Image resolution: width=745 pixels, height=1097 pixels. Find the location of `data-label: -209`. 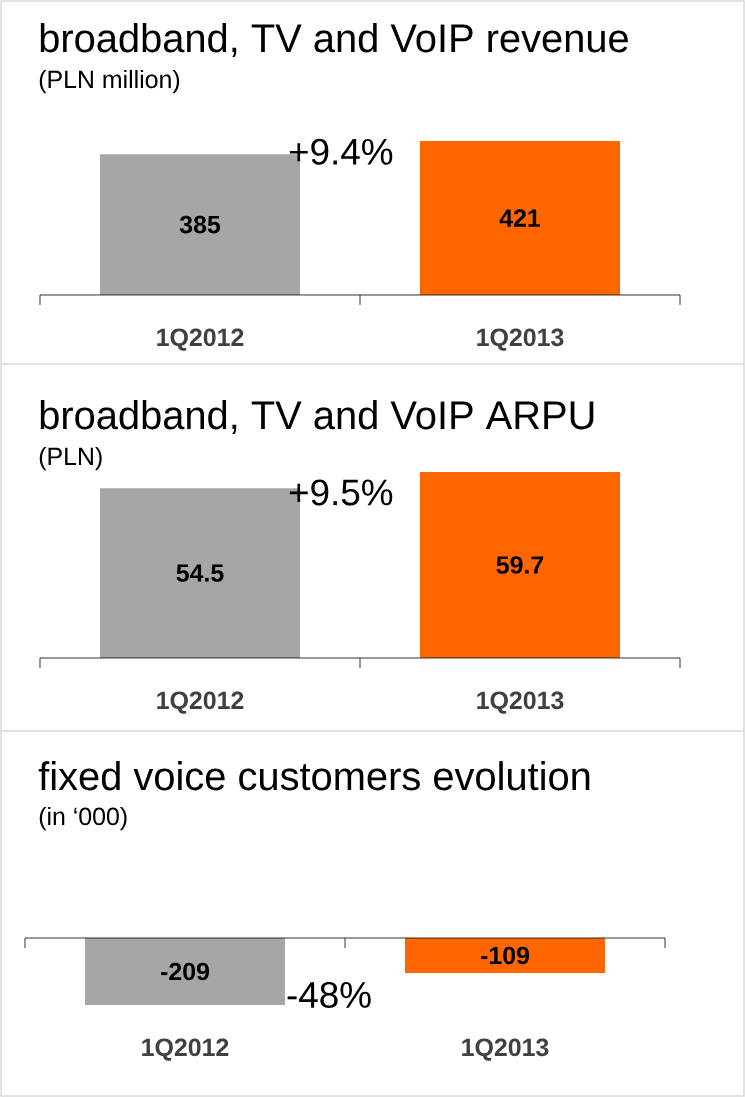

data-label: -209 is located at coordinates (185, 971).